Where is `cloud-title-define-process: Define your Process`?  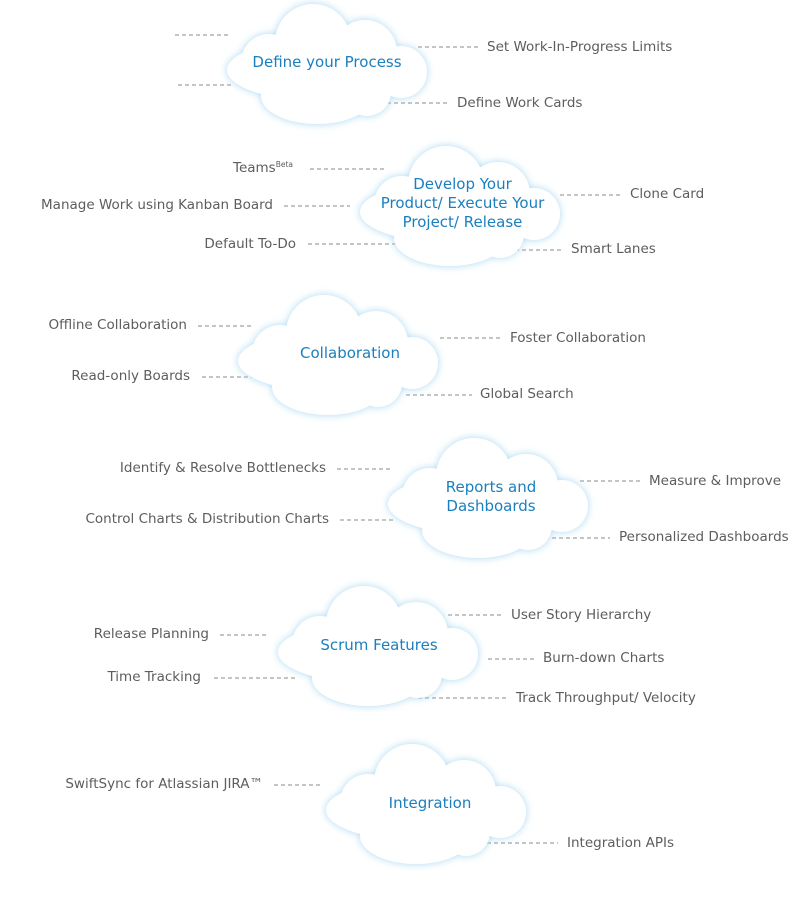 cloud-title-define-process: Define your Process is located at coordinates (327, 62).